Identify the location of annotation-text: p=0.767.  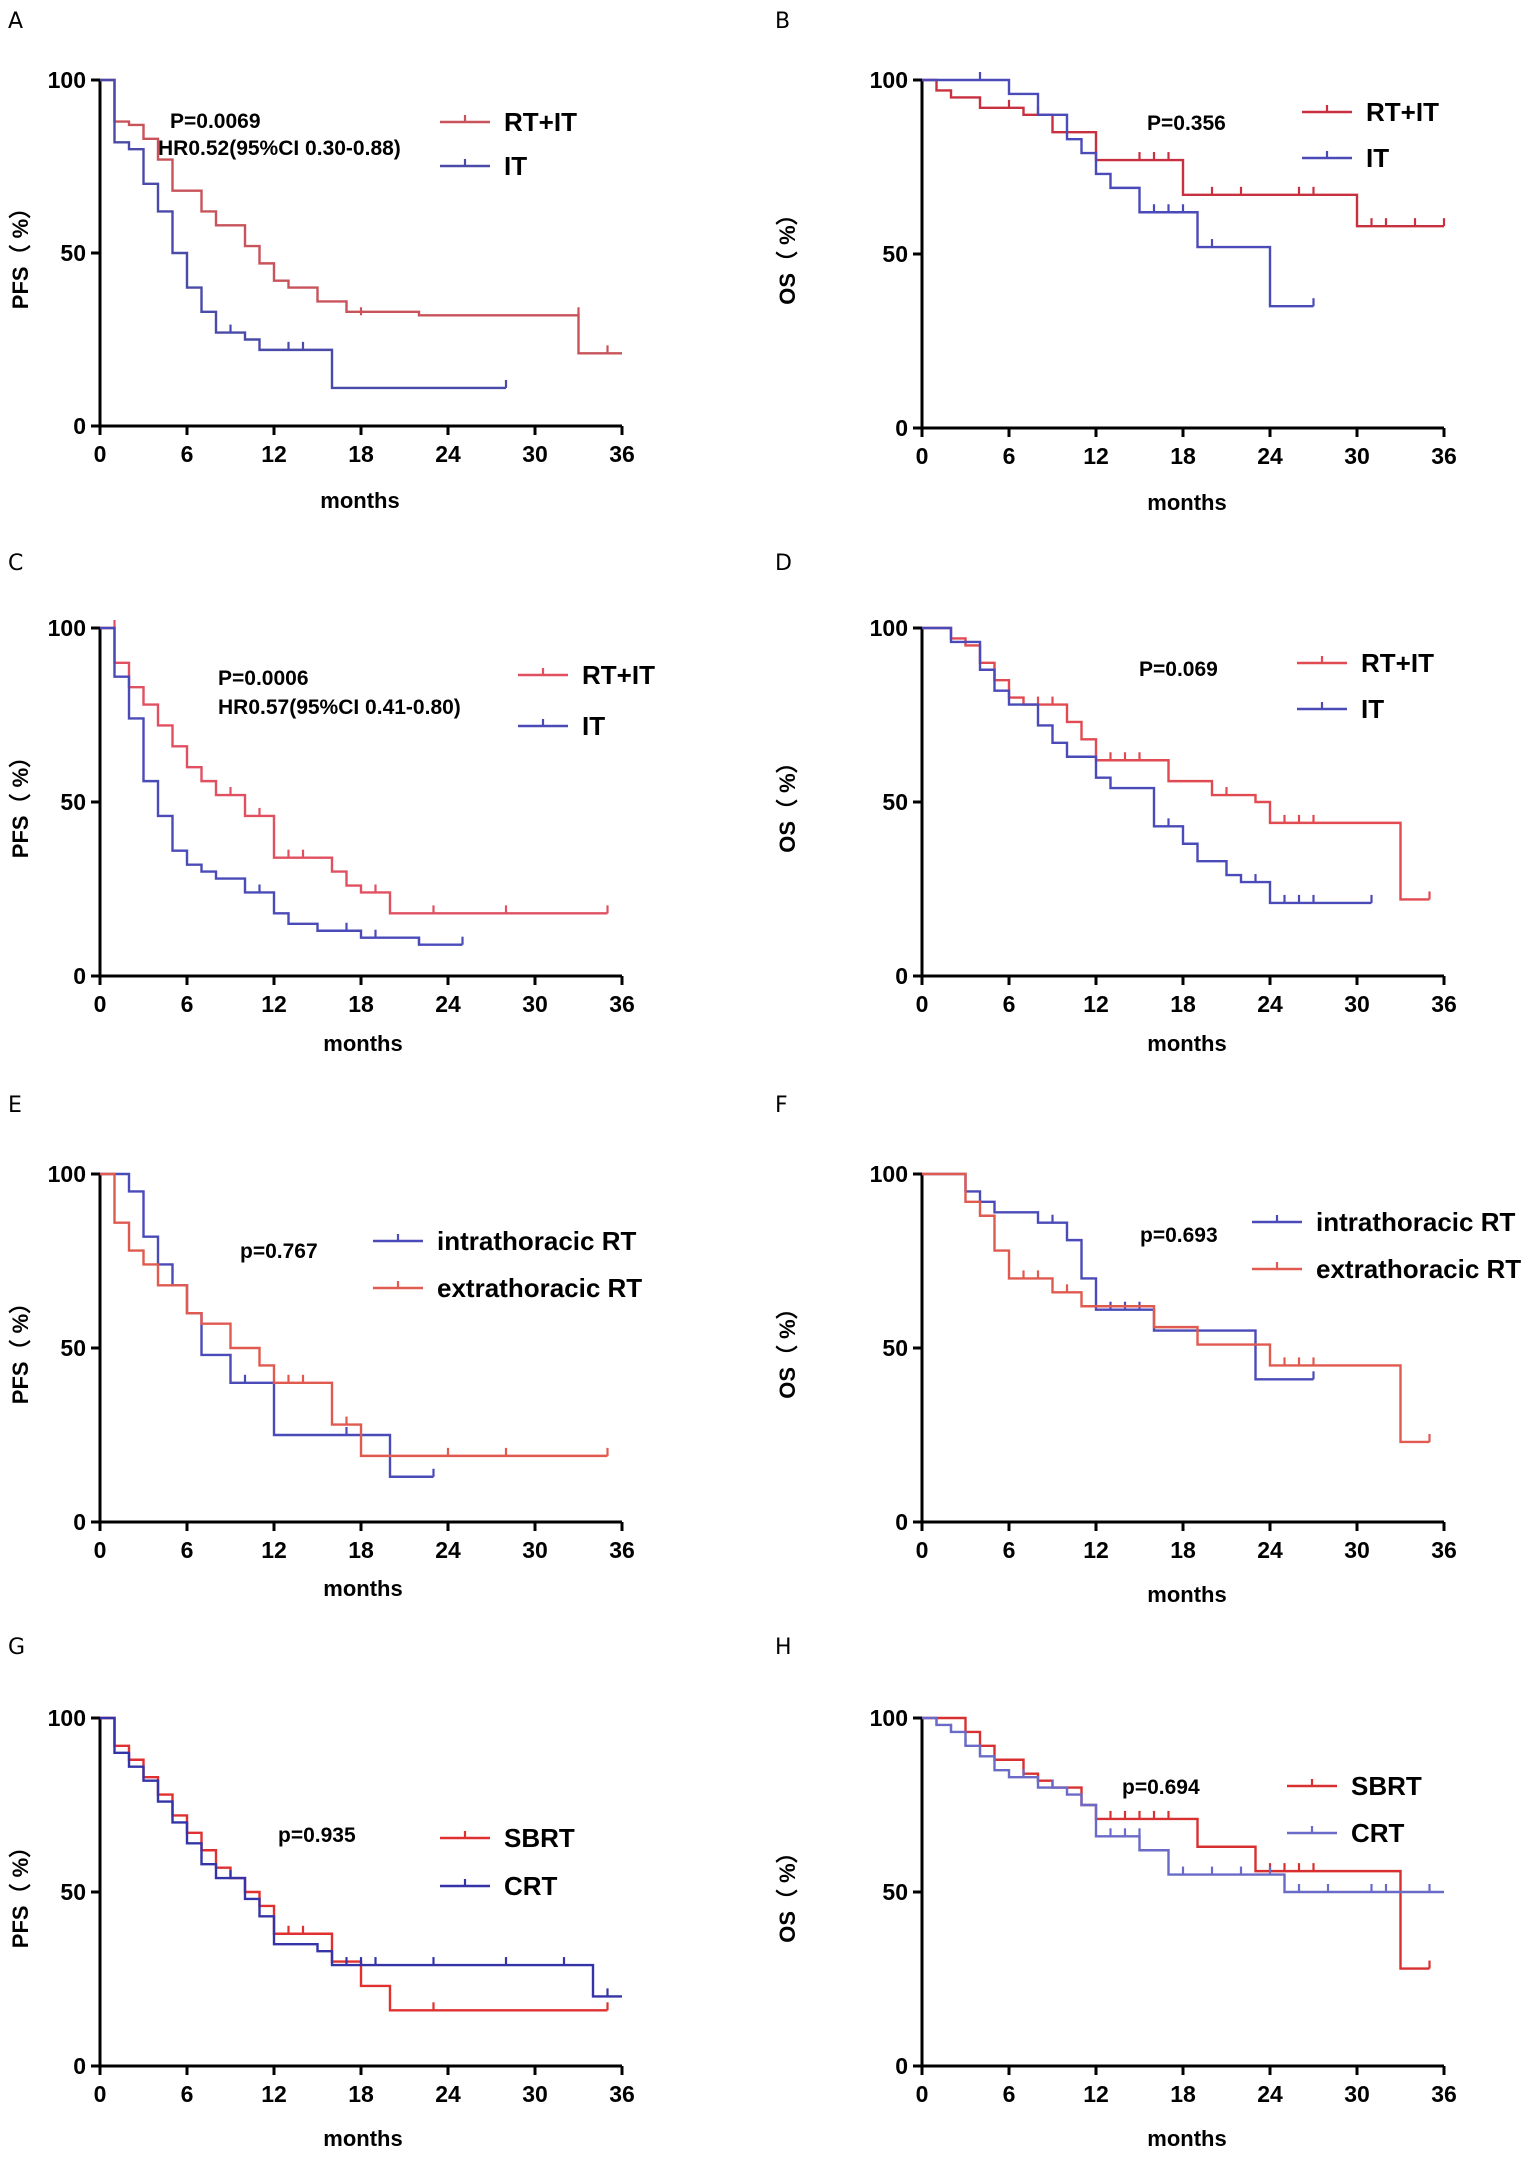
(279, 1251).